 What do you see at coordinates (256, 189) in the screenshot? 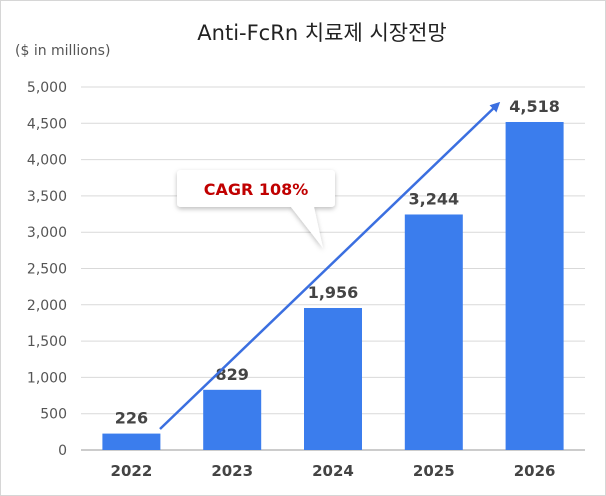
I see `cagr-label: CAGR 108%` at bounding box center [256, 189].